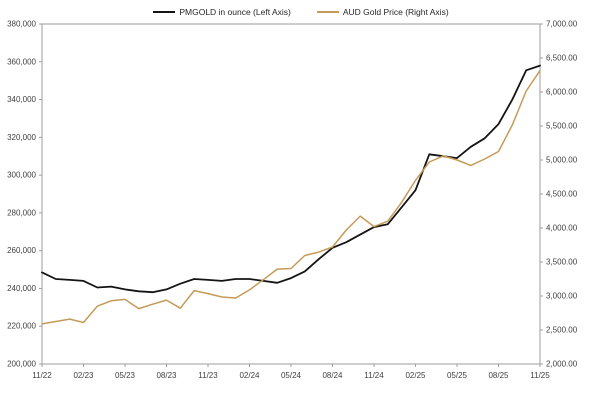 The height and width of the screenshot is (405, 602). I want to click on aud-gold-line-swatch-icon, so click(327, 12).